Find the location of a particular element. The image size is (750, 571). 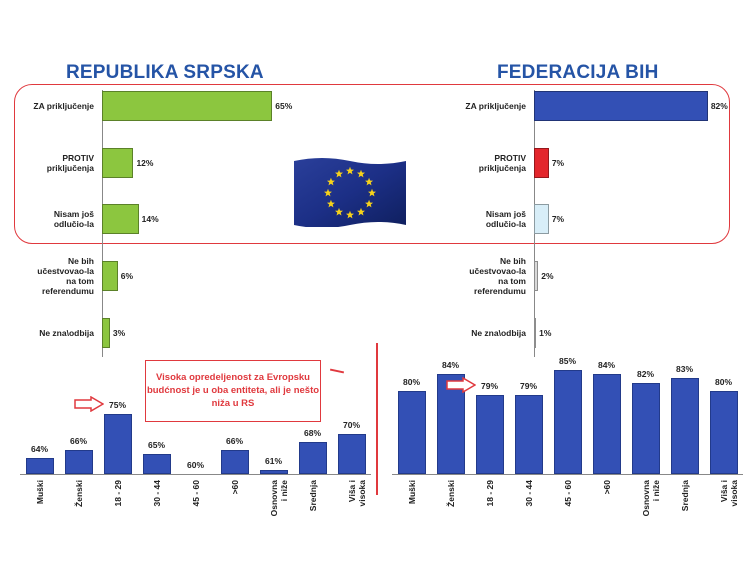

vbar-value-label: 82% is located at coordinates (645, 373).